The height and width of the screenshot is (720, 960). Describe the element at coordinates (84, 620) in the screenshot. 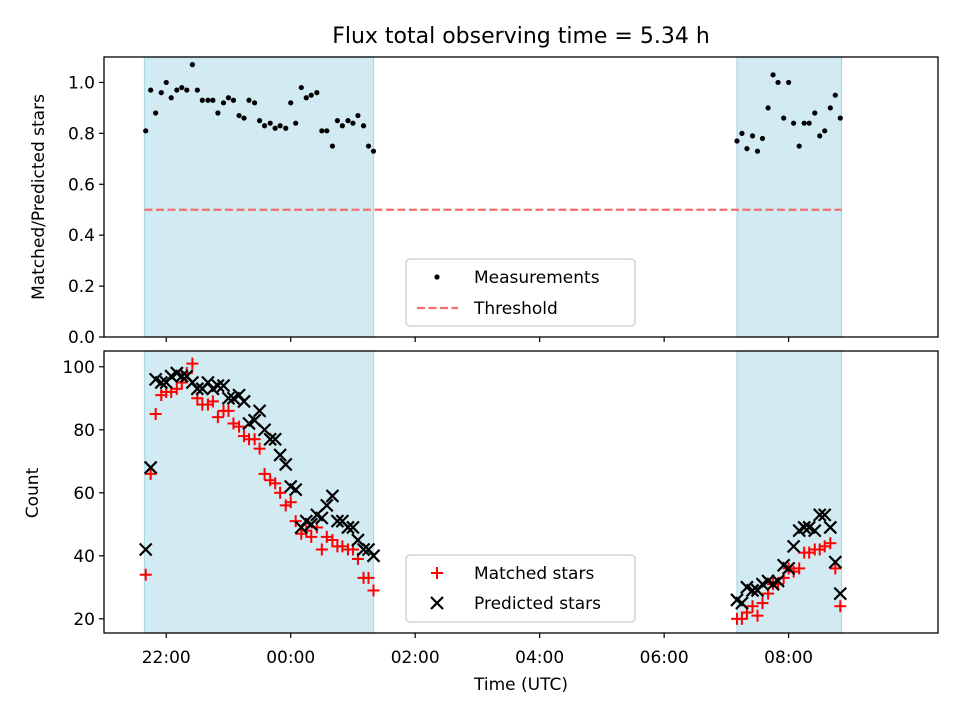

I see `y-tick-label: 20` at that location.